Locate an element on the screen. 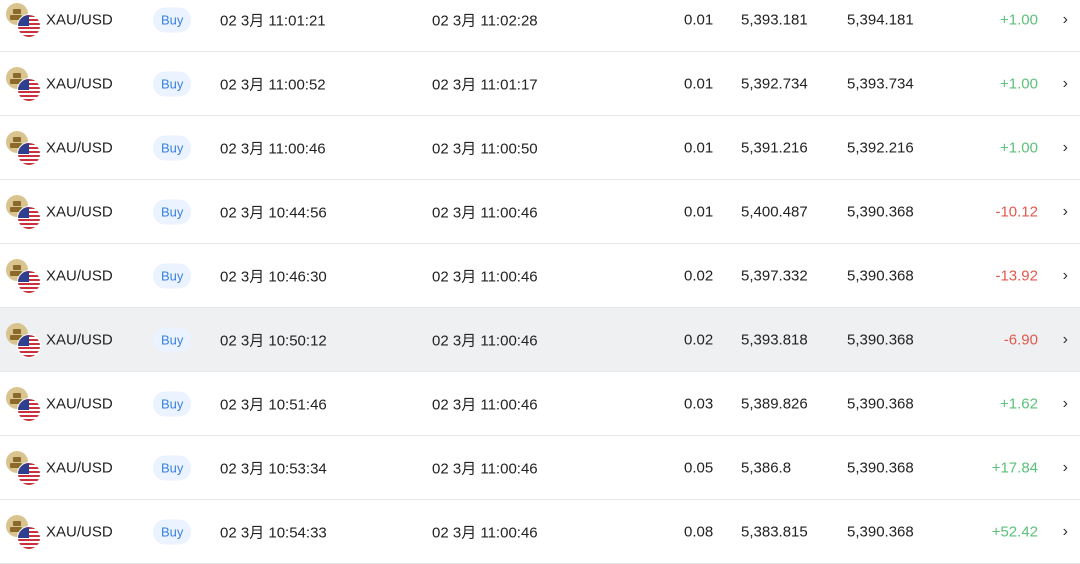 Image resolution: width=1080 pixels, height=564 pixels. profit-loss: +52.42 is located at coordinates (1014, 531).